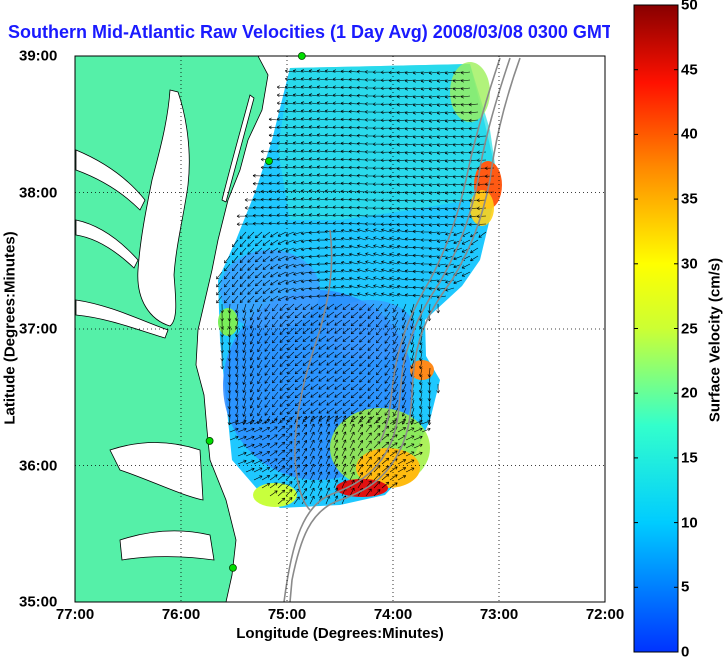 The image size is (724, 661). Describe the element at coordinates (715, 340) in the screenshot. I see `colorbar-label: Surface Velocity (cm/s)` at that location.